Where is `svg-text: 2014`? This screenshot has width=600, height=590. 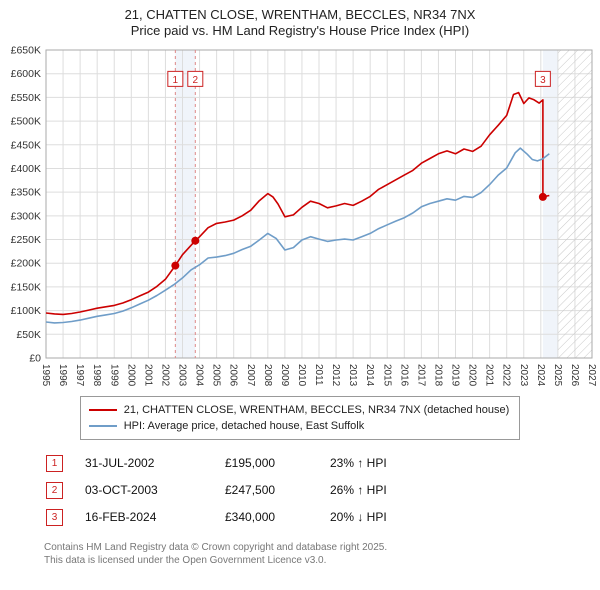 svg-text: 2014 is located at coordinates (369, 375).